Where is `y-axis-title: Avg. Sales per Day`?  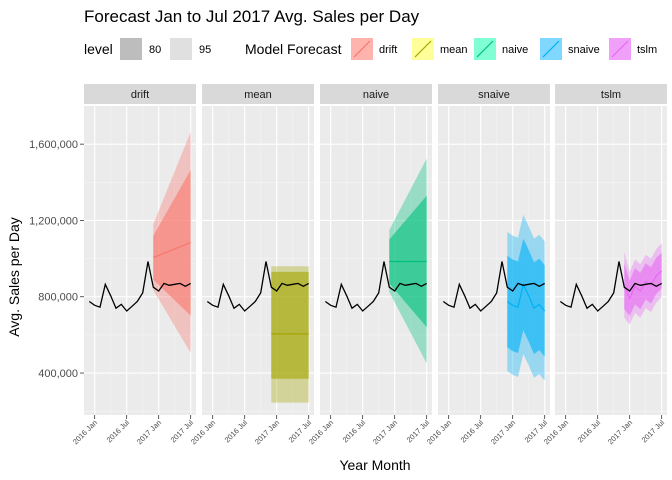 y-axis-title: Avg. Sales per Day is located at coordinates (14, 277).